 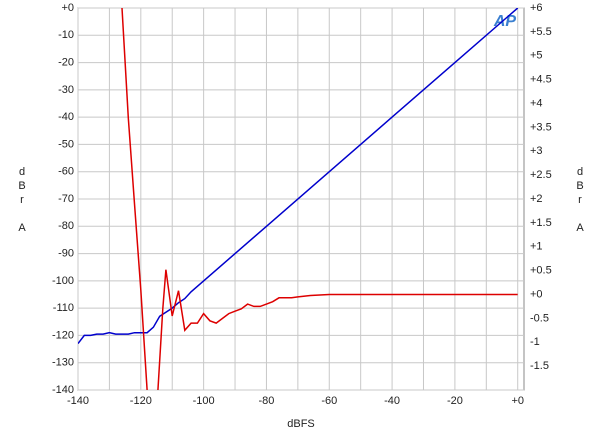 What do you see at coordinates (536, 151) in the screenshot?
I see `y2-tick-label: +3` at bounding box center [536, 151].